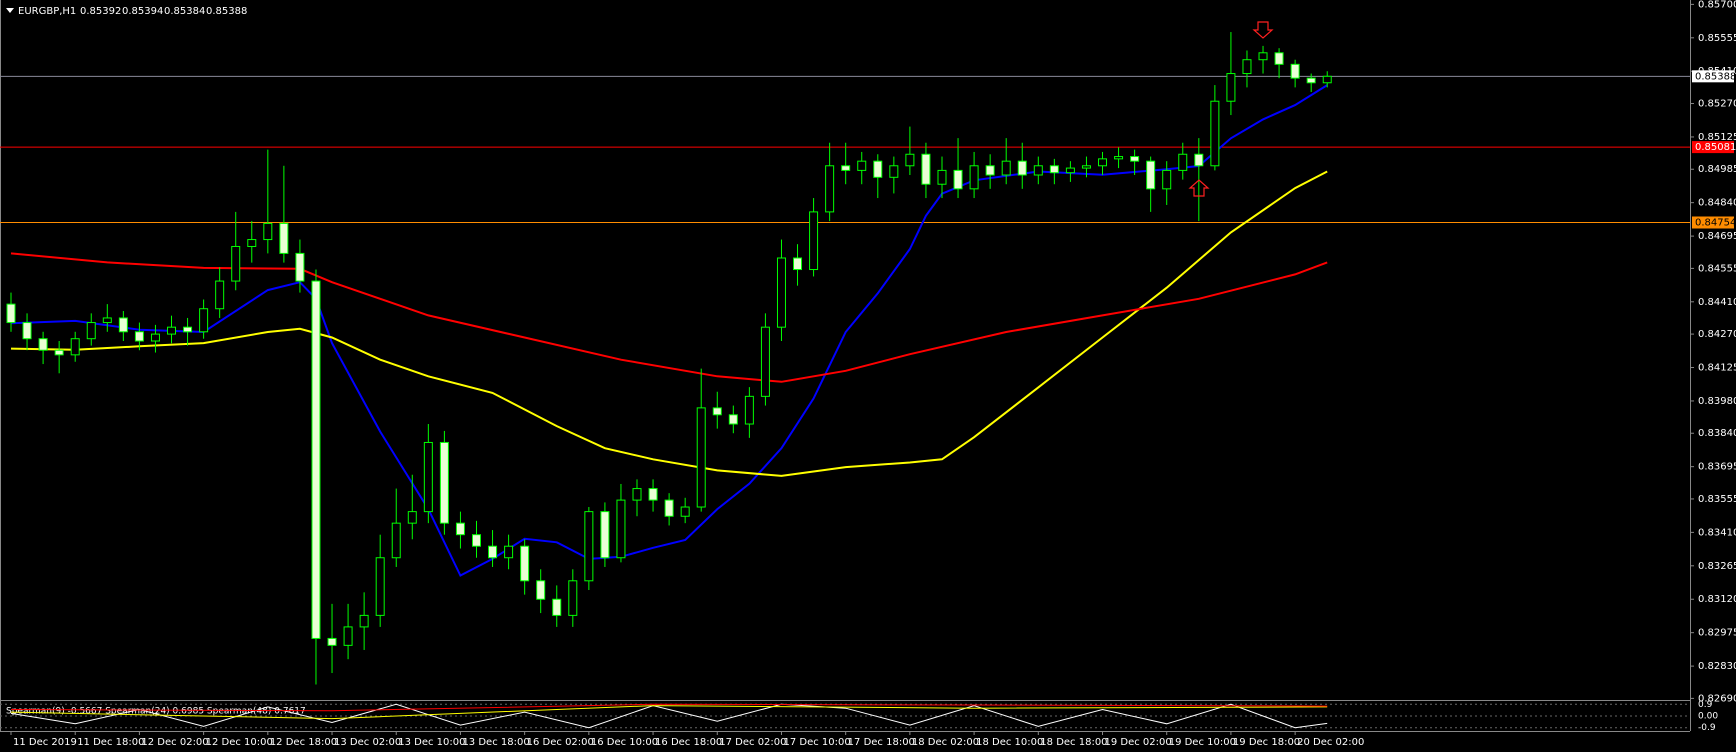  What do you see at coordinates (1707, 728) in the screenshot?
I see `indicator-tick-label: -0.9` at bounding box center [1707, 728].